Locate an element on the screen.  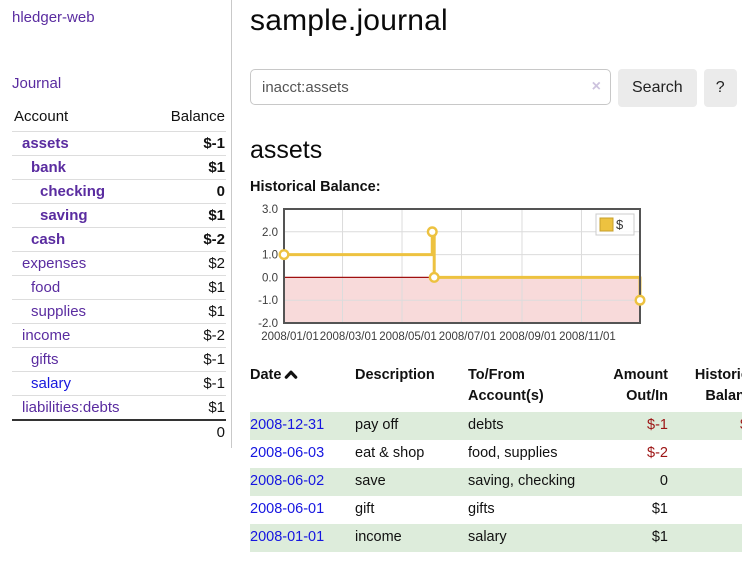
svg-text: 2008/07/01 is located at coordinates (468, 337).